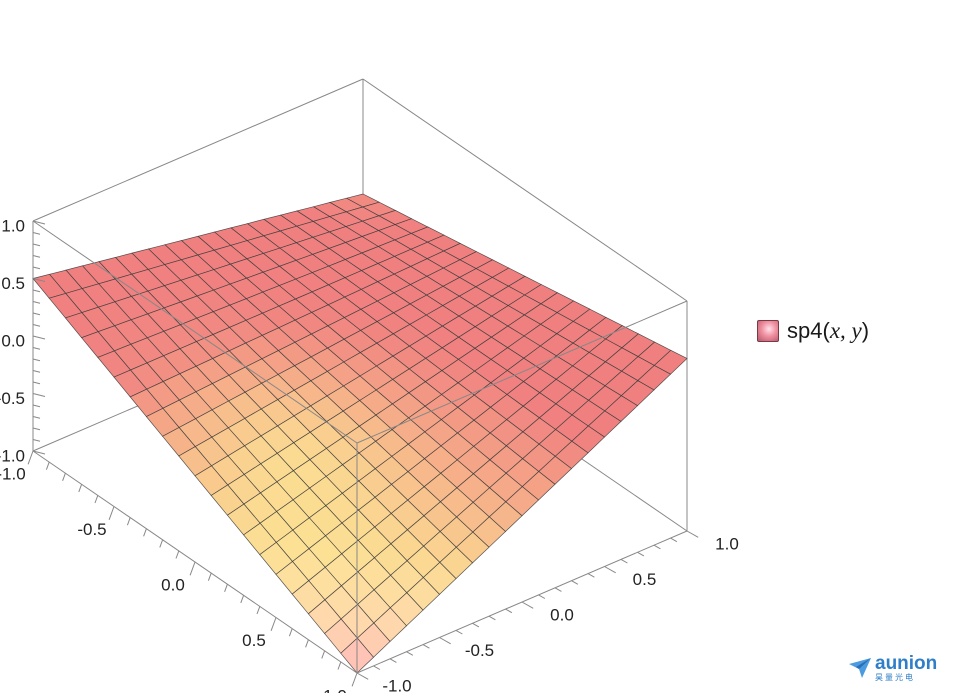 This screenshot has height=693, width=957. I want to click on x-tick-label: 0.0, so click(173, 584).